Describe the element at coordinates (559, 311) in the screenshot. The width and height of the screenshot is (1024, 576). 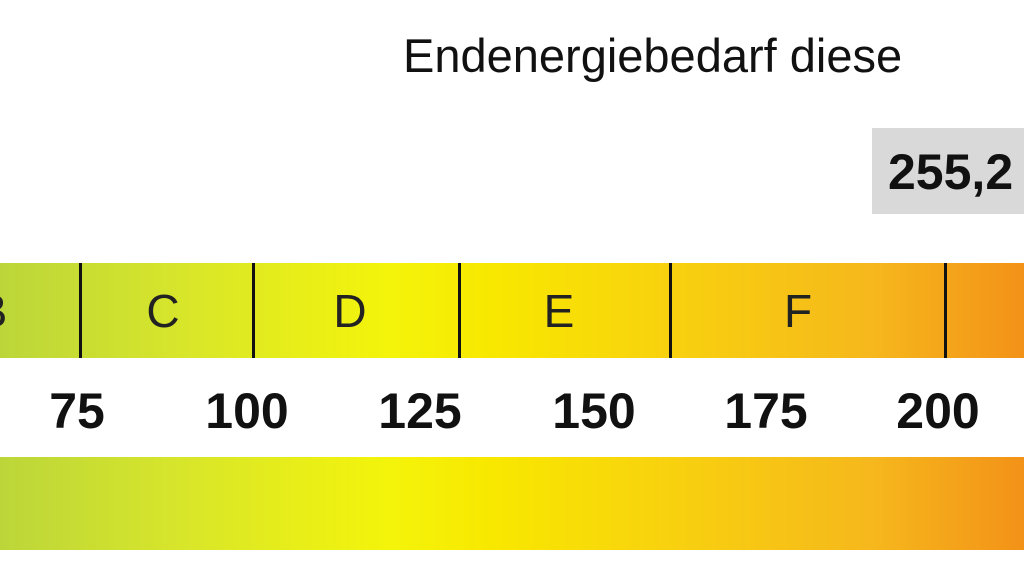
I see `class-label: E` at that location.